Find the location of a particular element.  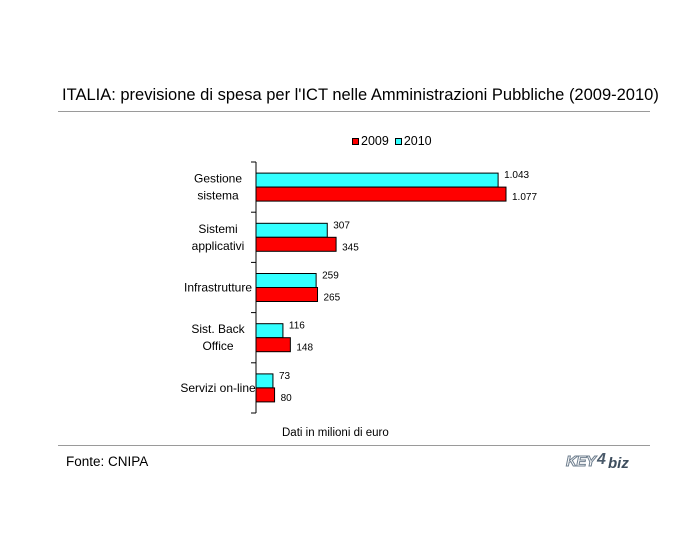

legend-item-2009: 2009 is located at coordinates (370, 141).